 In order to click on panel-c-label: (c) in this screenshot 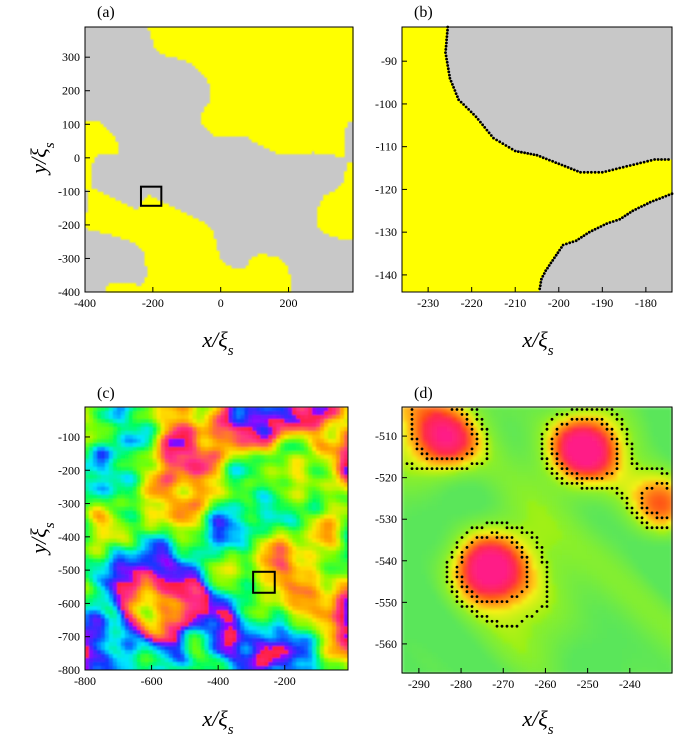, I will do `click(106, 393)`.